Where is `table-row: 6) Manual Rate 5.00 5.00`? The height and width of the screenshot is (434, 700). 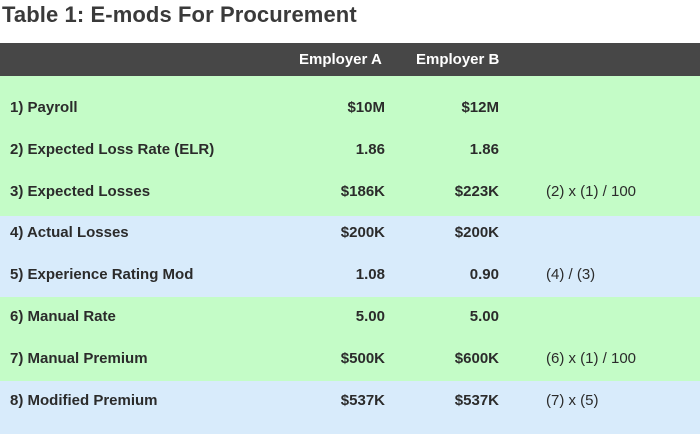 table-row: 6) Manual Rate 5.00 5.00 is located at coordinates (350, 318).